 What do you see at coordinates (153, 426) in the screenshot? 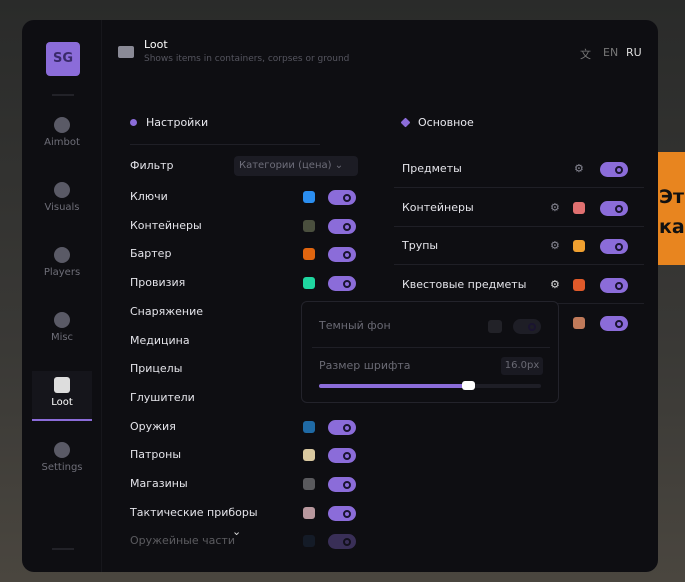
I see `settings-item: Оружия` at bounding box center [153, 426].